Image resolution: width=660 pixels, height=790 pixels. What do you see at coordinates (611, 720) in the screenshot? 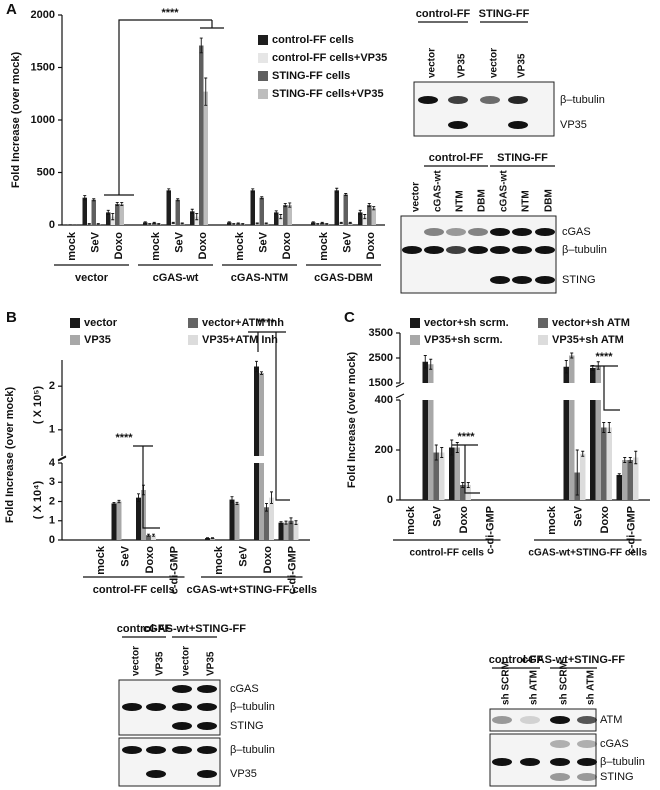
I see `blot-band-label: ATM` at bounding box center [611, 720].